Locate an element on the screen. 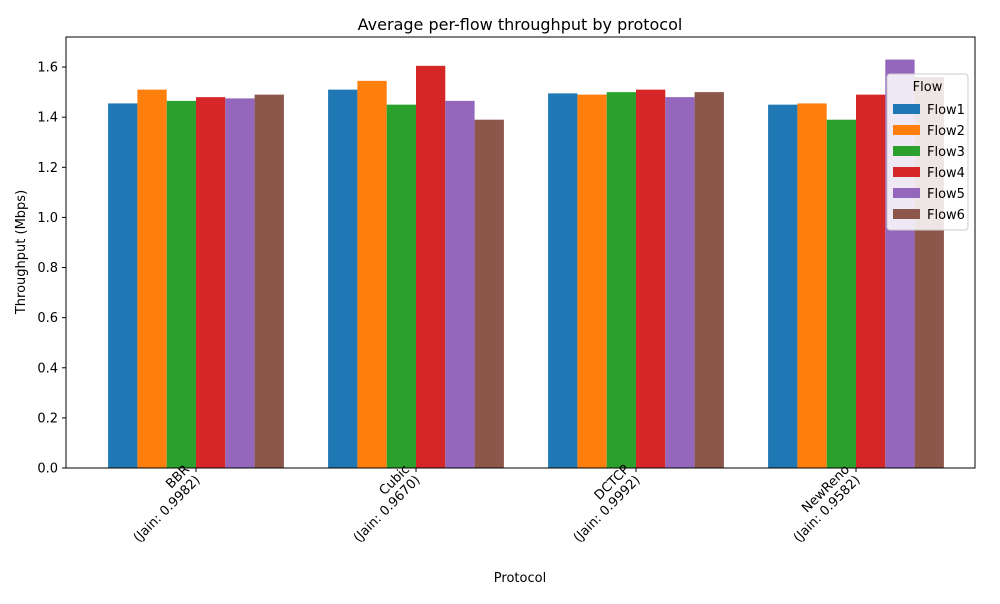 The image size is (1000, 604). y-tick-label: 1.6 is located at coordinates (47, 68).